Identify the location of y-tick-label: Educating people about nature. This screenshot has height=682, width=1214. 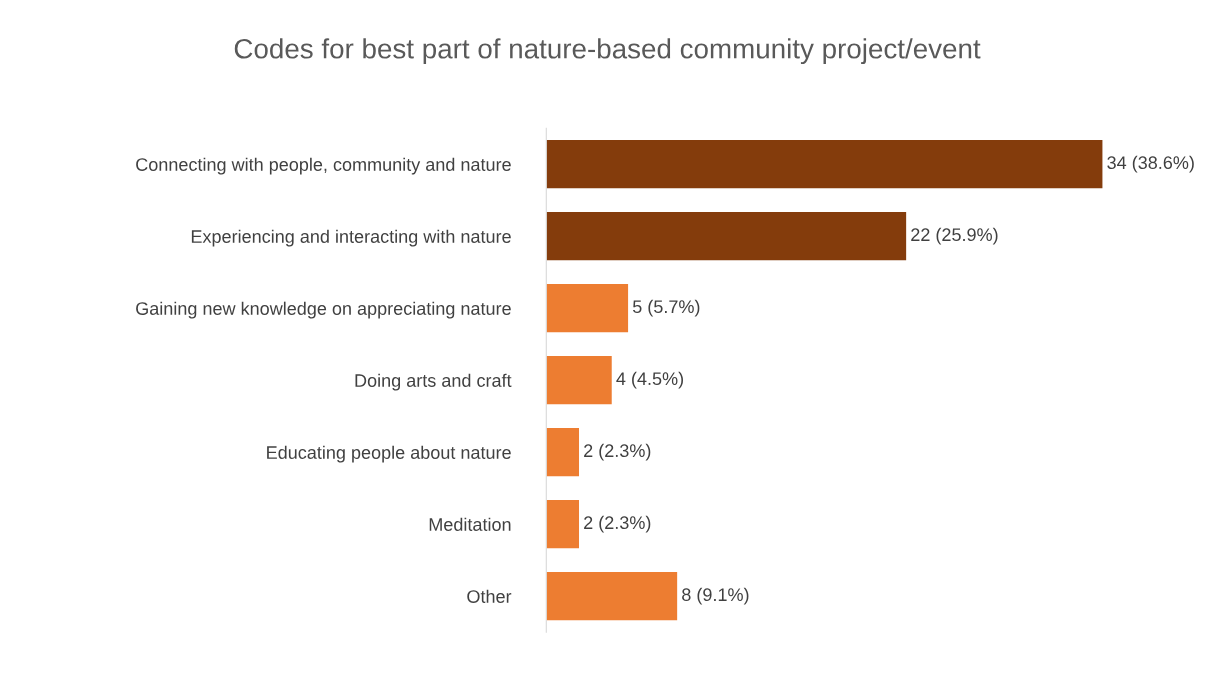
(389, 454).